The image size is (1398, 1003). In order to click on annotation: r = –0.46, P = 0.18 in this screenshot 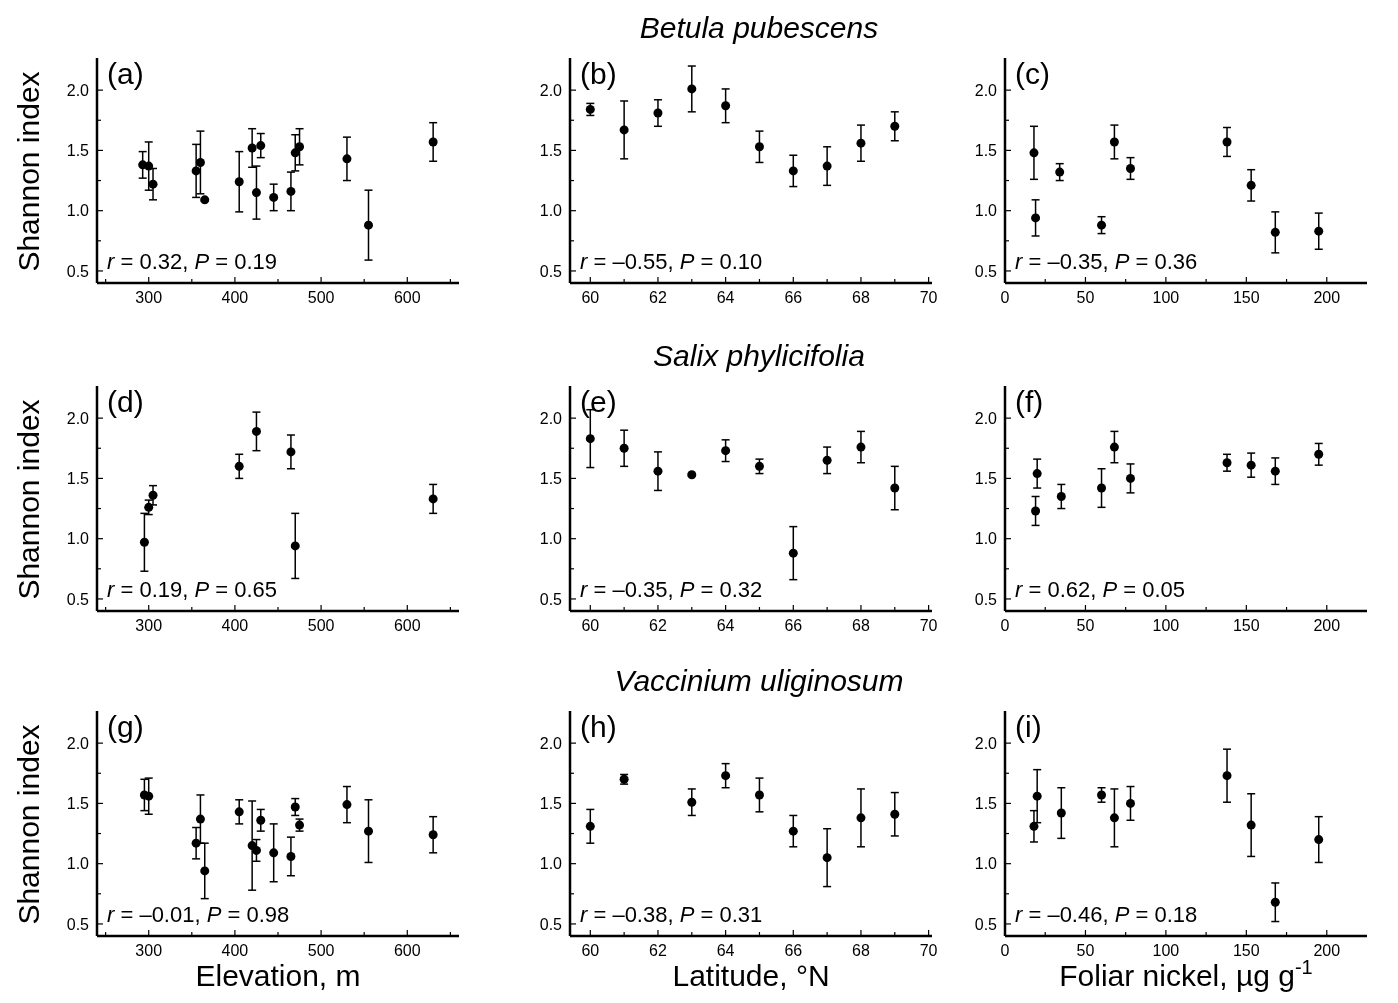, I will do `click(1106, 914)`.